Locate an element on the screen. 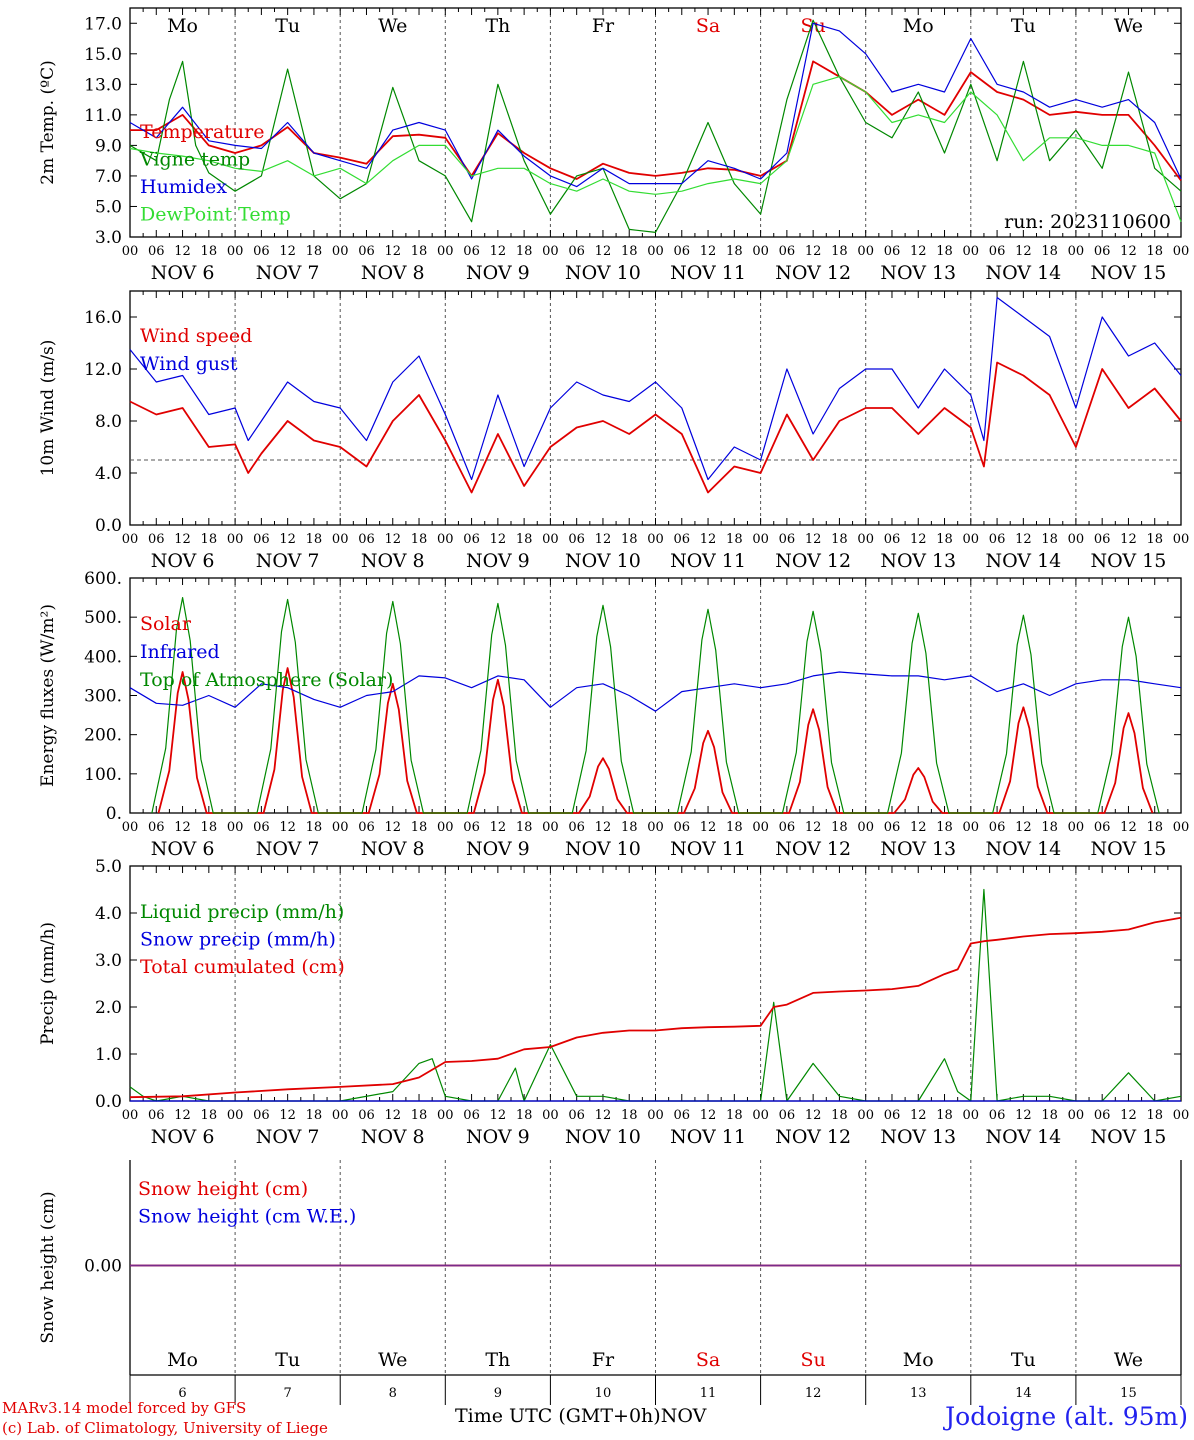 The width and height of the screenshot is (1194, 1440). date-label: NOV 14 is located at coordinates (1023, 849).